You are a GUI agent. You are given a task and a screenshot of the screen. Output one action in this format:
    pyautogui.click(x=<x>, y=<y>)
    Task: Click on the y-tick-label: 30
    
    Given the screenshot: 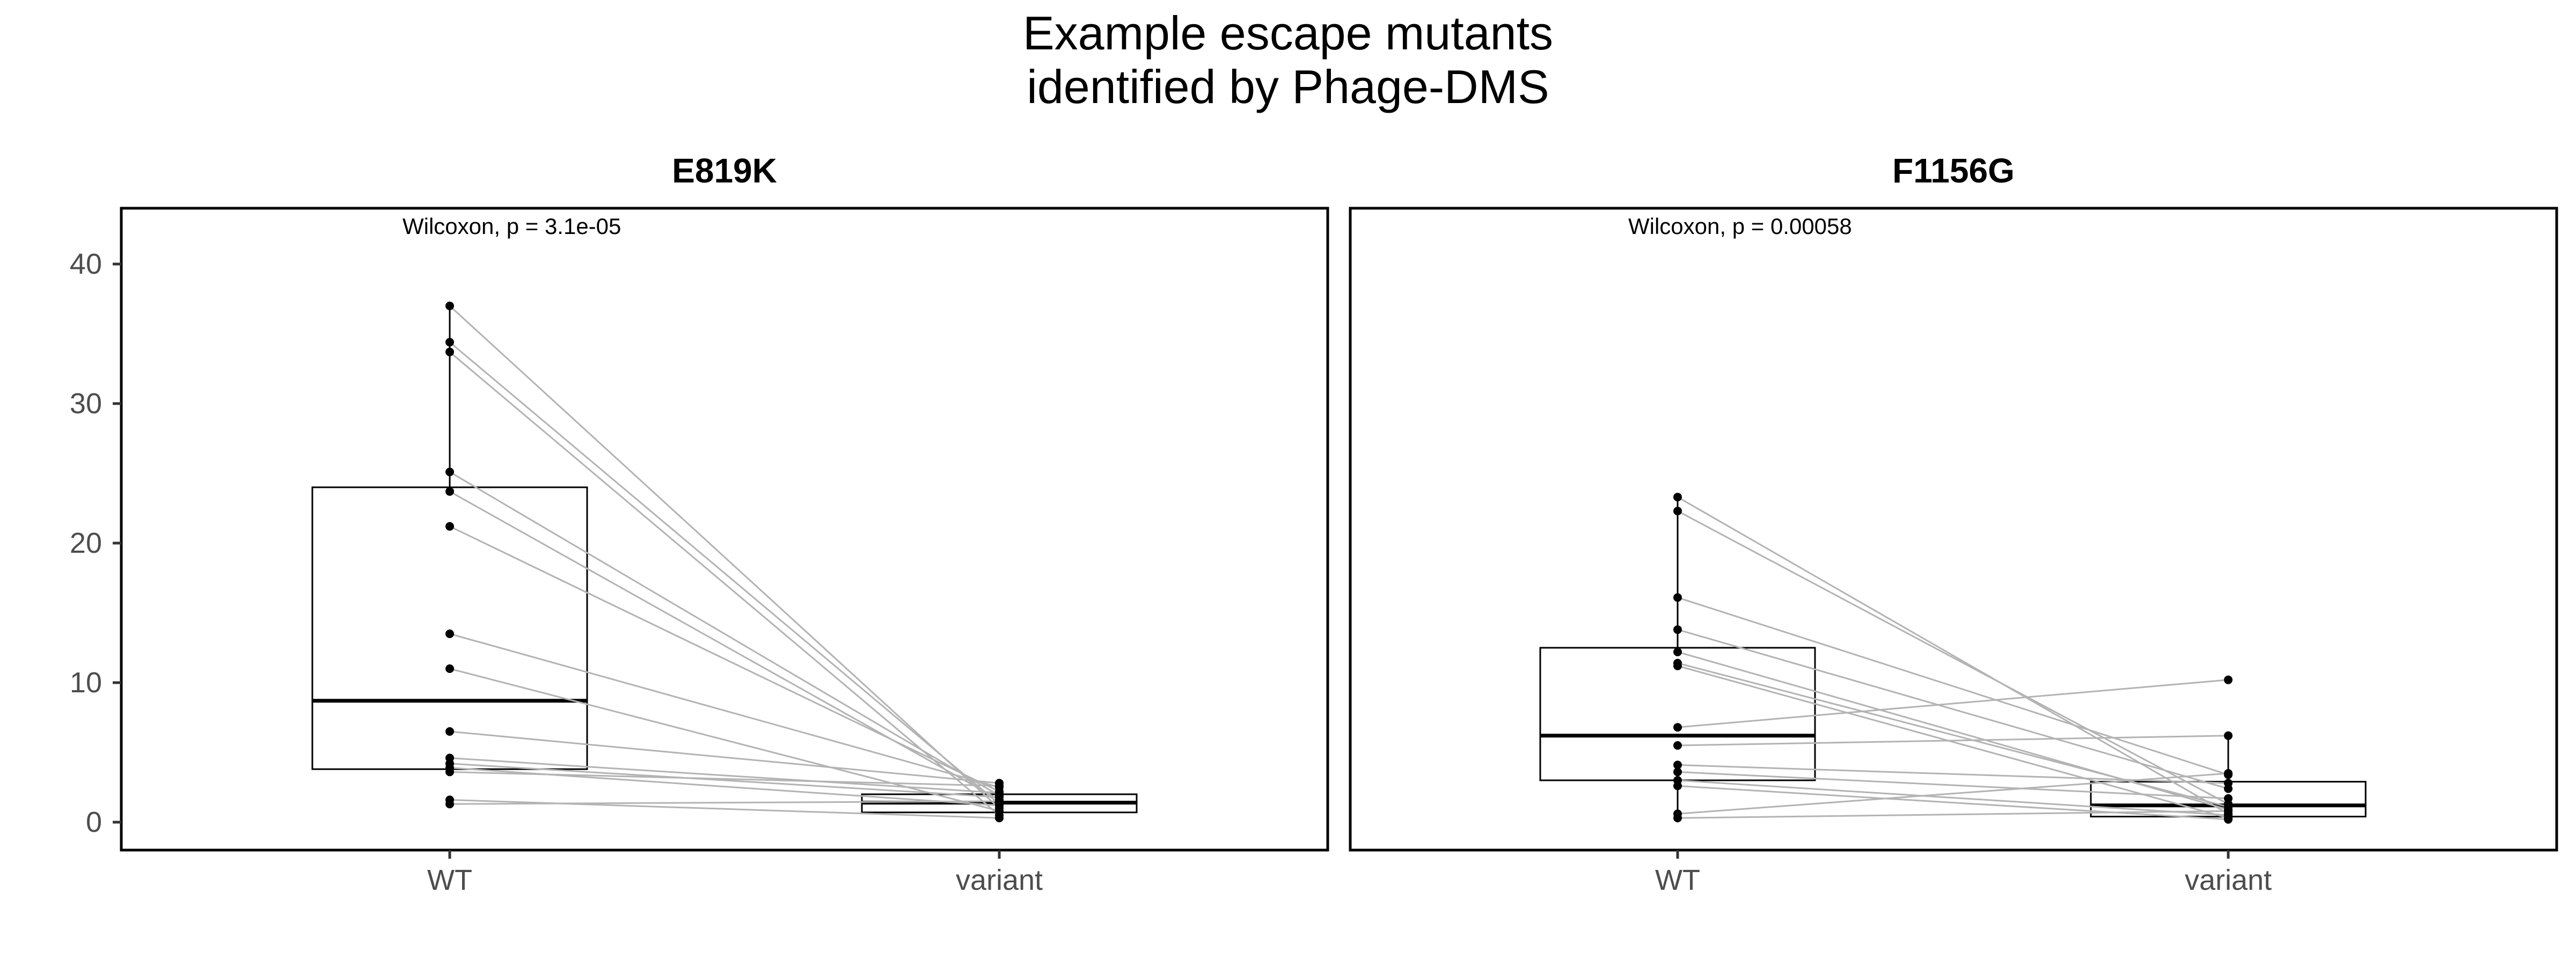 What is the action you would take?
    pyautogui.click(x=86, y=403)
    